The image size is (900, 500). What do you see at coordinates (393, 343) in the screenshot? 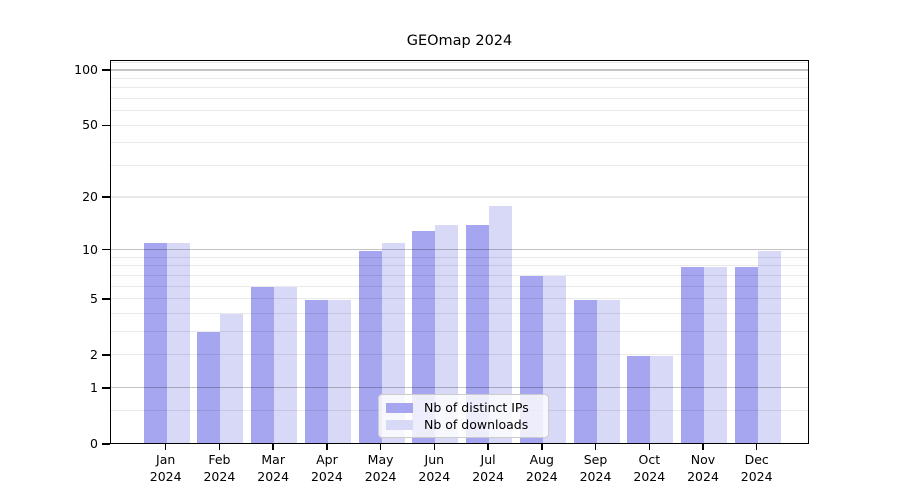
I see `bar-downloads-may` at bounding box center [393, 343].